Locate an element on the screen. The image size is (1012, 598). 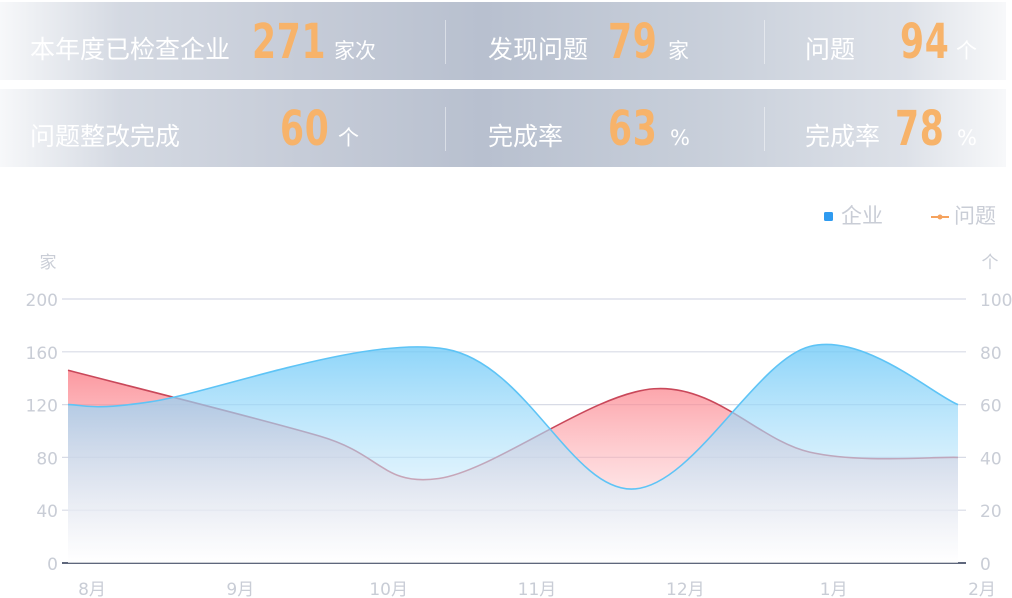
legend-issue-label: 问题 is located at coordinates (975, 216).